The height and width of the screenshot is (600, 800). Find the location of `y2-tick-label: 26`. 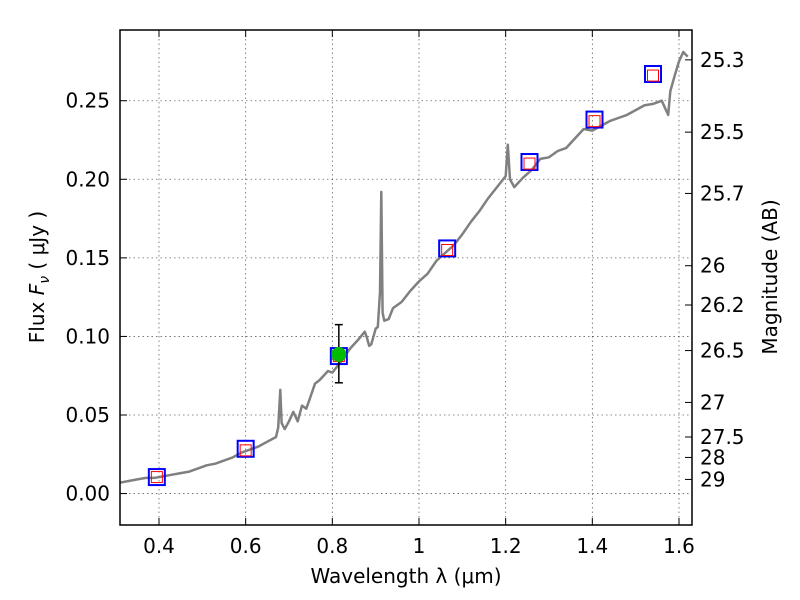

y2-tick-label: 26 is located at coordinates (712, 266).